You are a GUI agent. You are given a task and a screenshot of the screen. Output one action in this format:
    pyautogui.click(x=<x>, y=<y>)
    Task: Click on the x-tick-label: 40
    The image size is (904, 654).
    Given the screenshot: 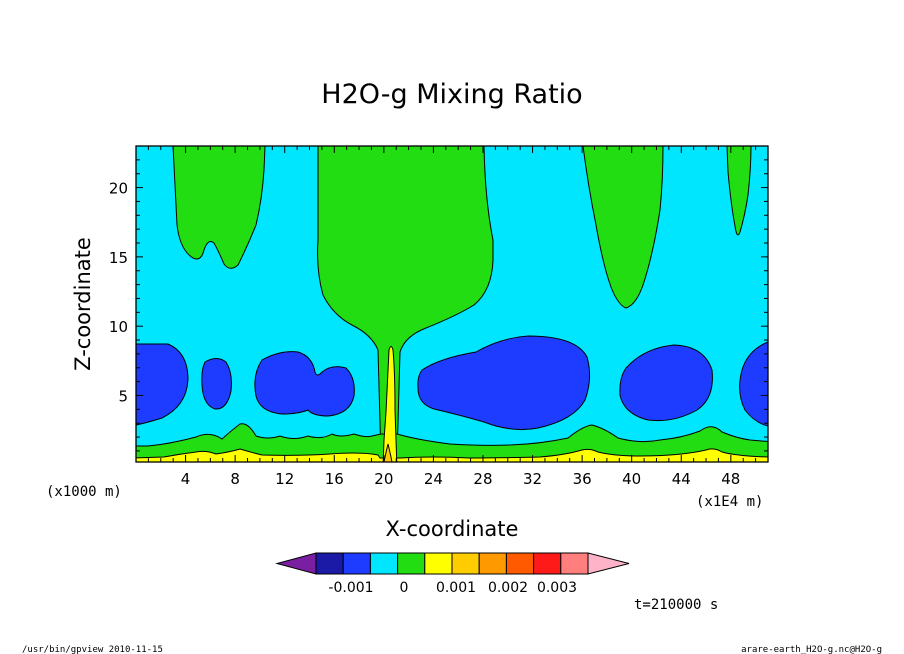 What is the action you would take?
    pyautogui.click(x=631, y=479)
    